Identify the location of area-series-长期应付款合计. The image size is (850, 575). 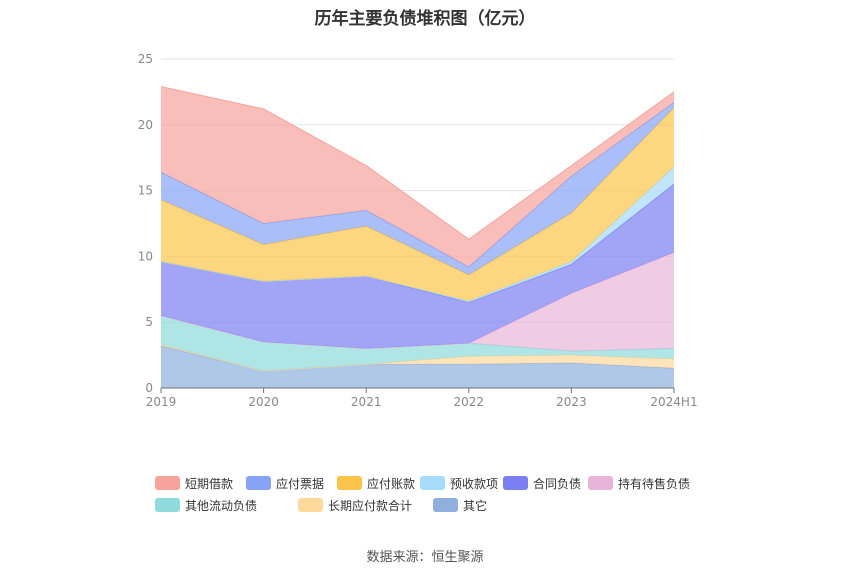
(417, 357).